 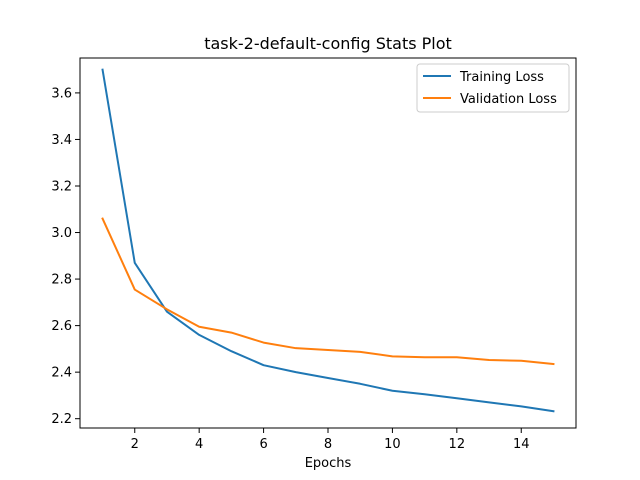 I want to click on x-axis: 2 4 6 8 10 12 14, so click(x=330, y=440).